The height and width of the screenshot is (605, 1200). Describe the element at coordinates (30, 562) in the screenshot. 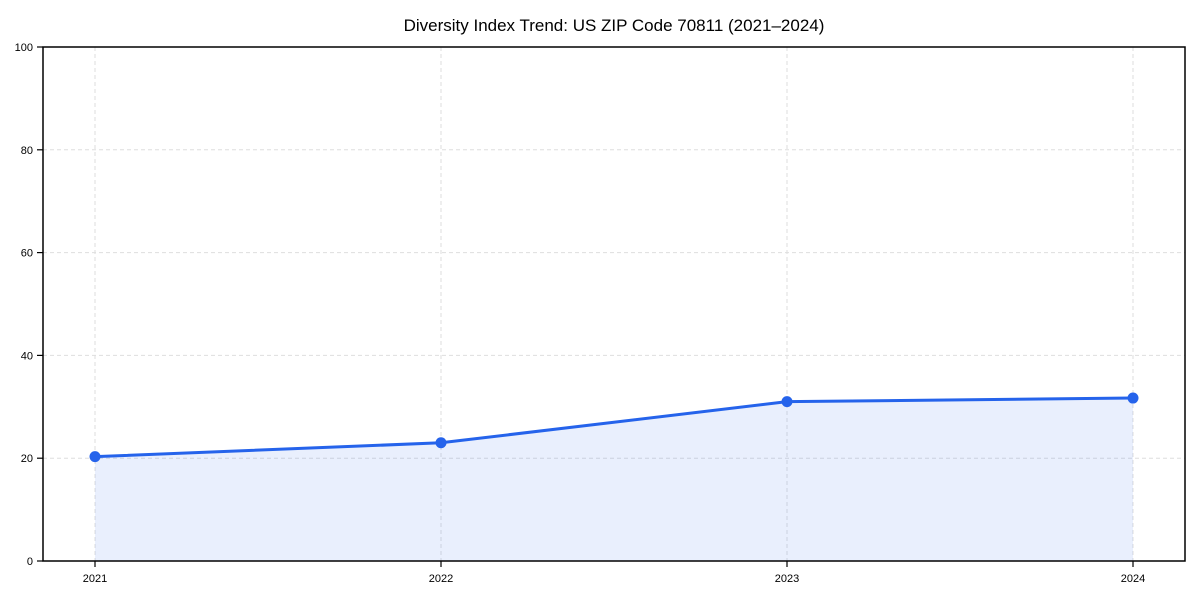

I see `y-tick-label: 0` at that location.